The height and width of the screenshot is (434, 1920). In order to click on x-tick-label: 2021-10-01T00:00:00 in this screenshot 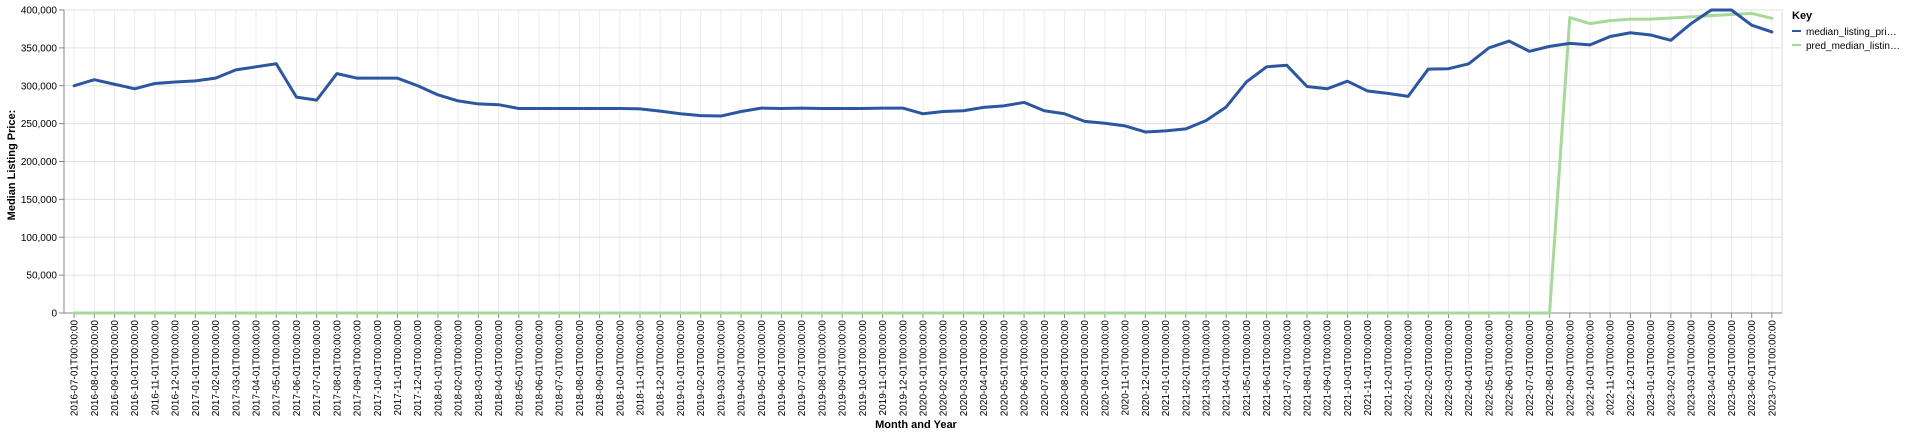, I will do `click(1348, 368)`.